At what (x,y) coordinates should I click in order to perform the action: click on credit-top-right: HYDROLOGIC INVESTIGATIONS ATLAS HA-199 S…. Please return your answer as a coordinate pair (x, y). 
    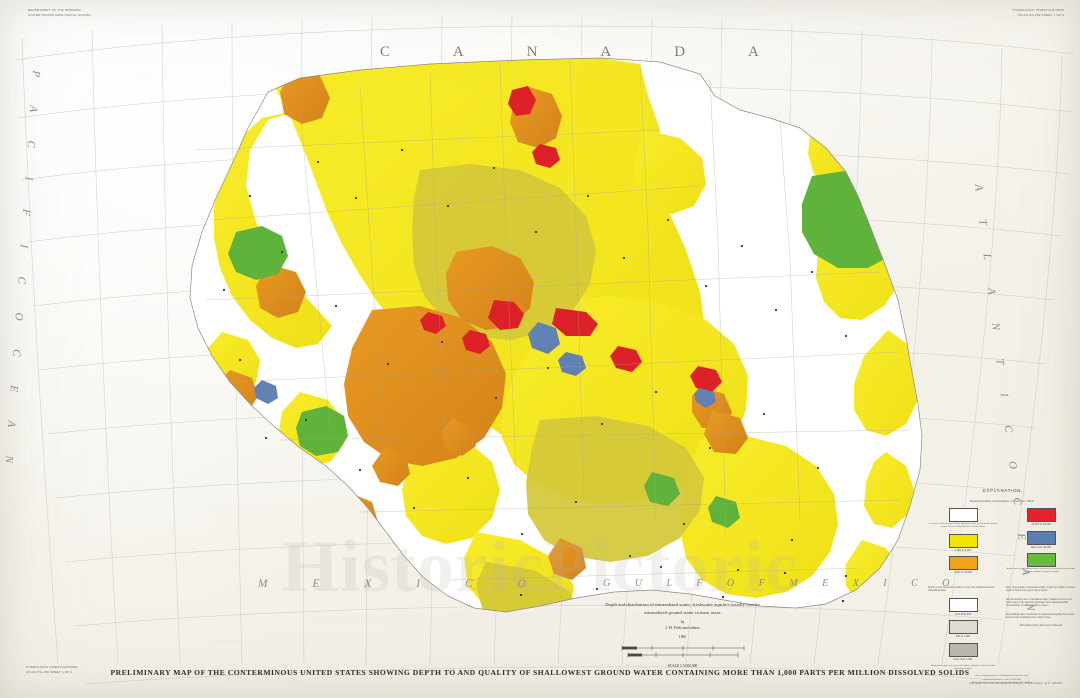
    Looking at the image, I should click on (1038, 12).